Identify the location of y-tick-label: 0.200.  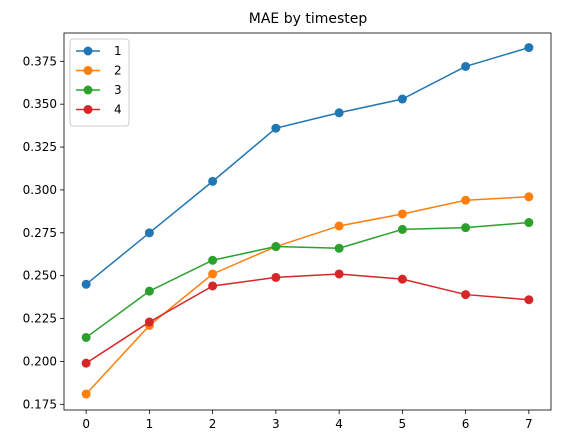
(40, 361).